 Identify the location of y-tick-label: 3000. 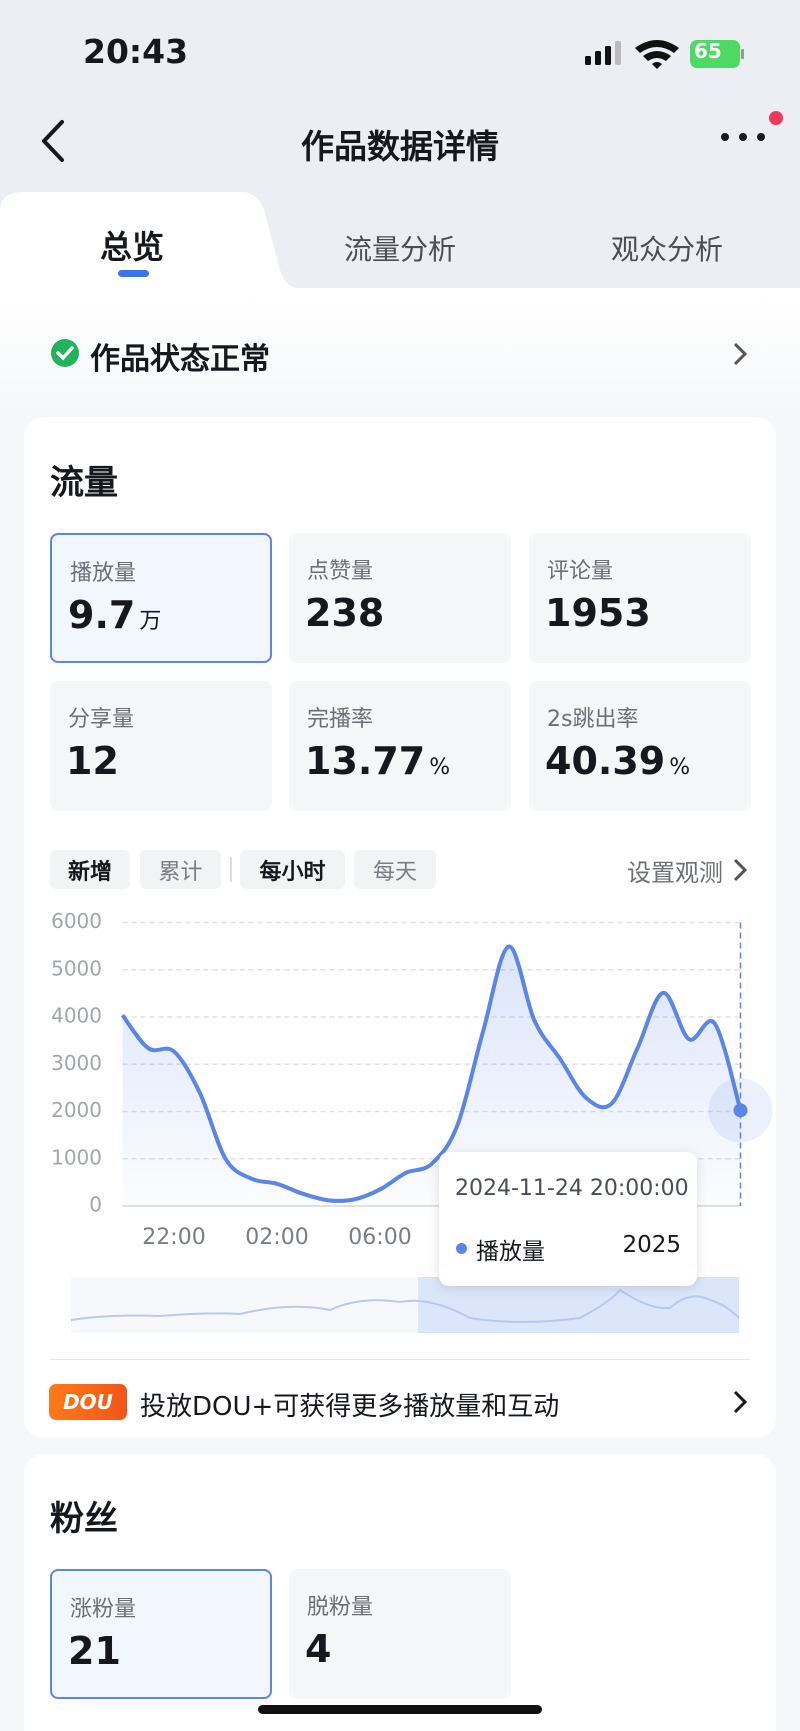
(76, 1063).